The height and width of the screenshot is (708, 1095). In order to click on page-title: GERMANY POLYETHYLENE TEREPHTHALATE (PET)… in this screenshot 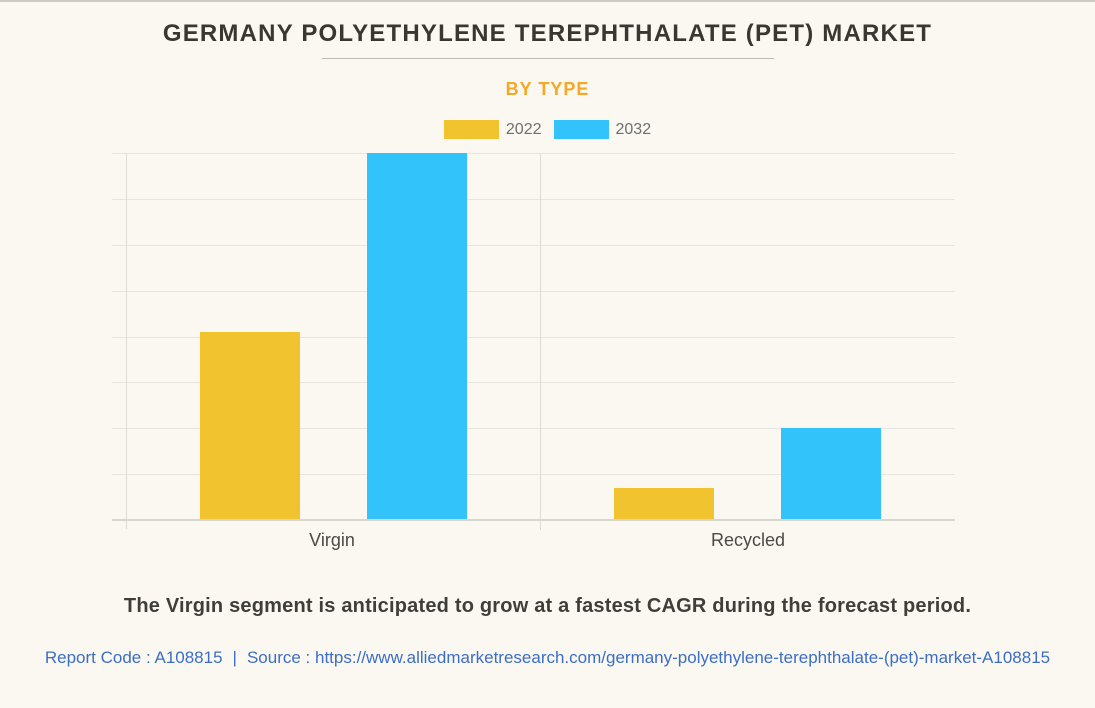, I will do `click(547, 33)`.